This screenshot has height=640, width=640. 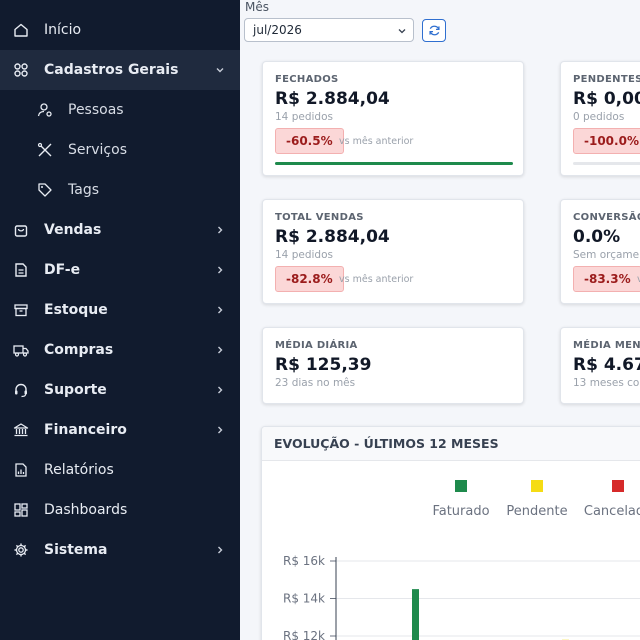 What do you see at coordinates (120, 470) in the screenshot?
I see `sidebar-item-relatorios: Relatórios` at bounding box center [120, 470].